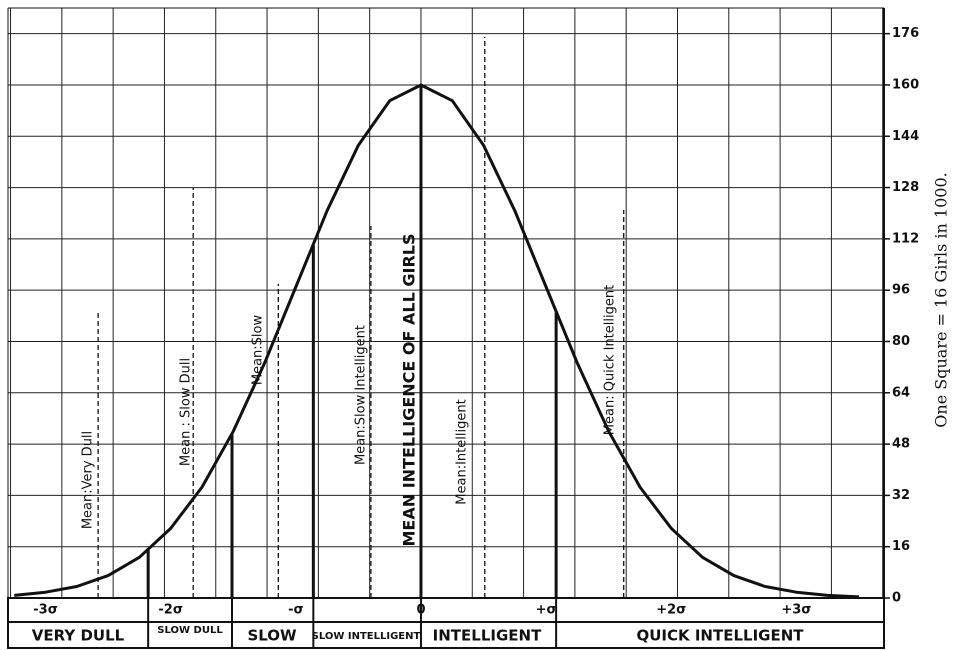 The width and height of the screenshot is (961, 650). Describe the element at coordinates (941, 299) in the screenshot. I see `y-axis-label: One Square = 16 Girls in 1000.` at that location.